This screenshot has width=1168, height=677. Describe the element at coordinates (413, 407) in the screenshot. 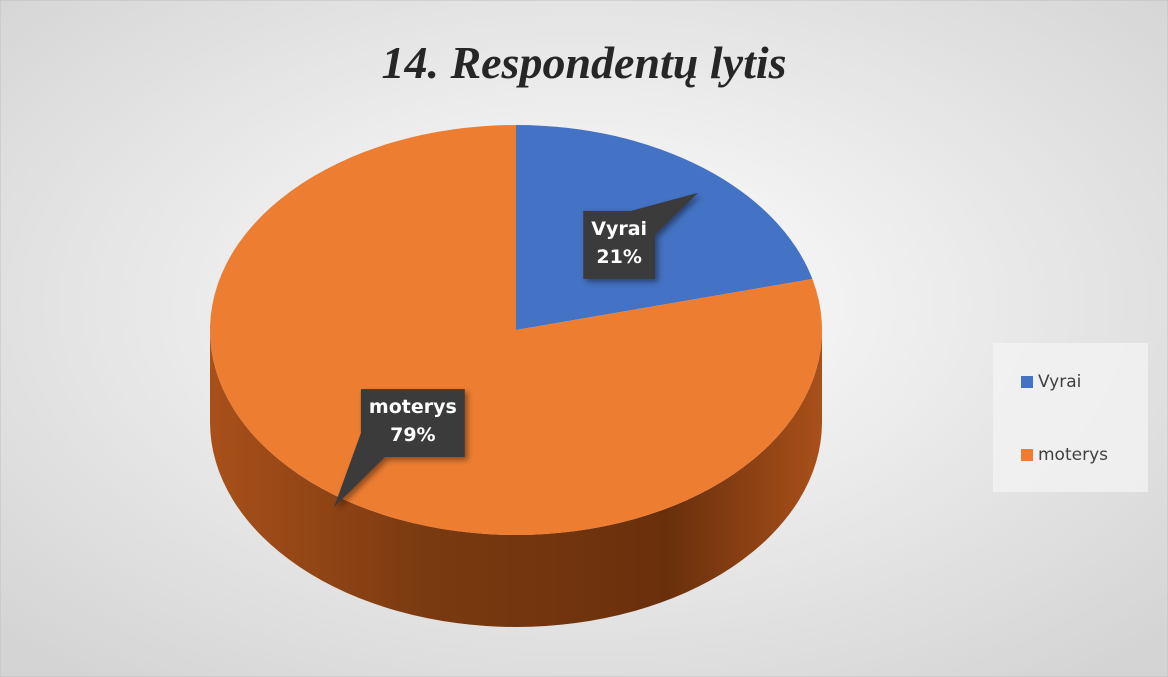

I see `label-category: moterys` at that location.